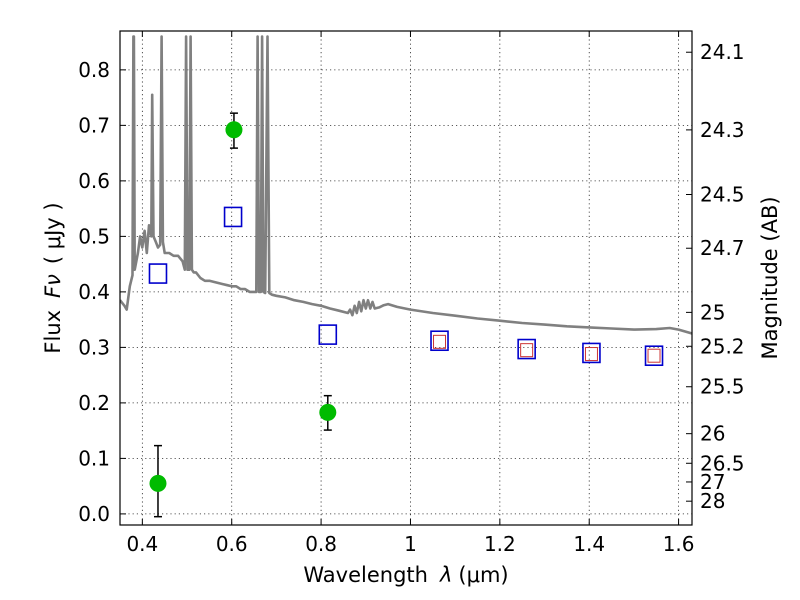 This screenshot has height=600, width=800. Describe the element at coordinates (722, 52) in the screenshot. I see `magnitude-tick-label: 24.1` at that location.